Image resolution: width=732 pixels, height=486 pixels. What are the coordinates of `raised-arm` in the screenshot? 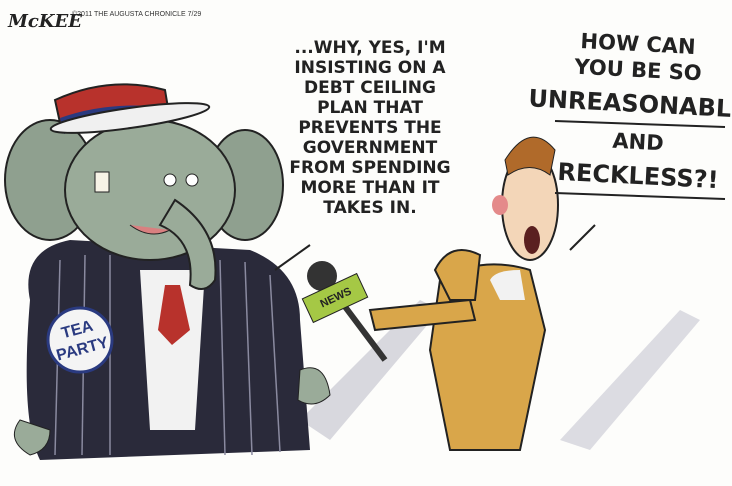 It's located at (457, 275).